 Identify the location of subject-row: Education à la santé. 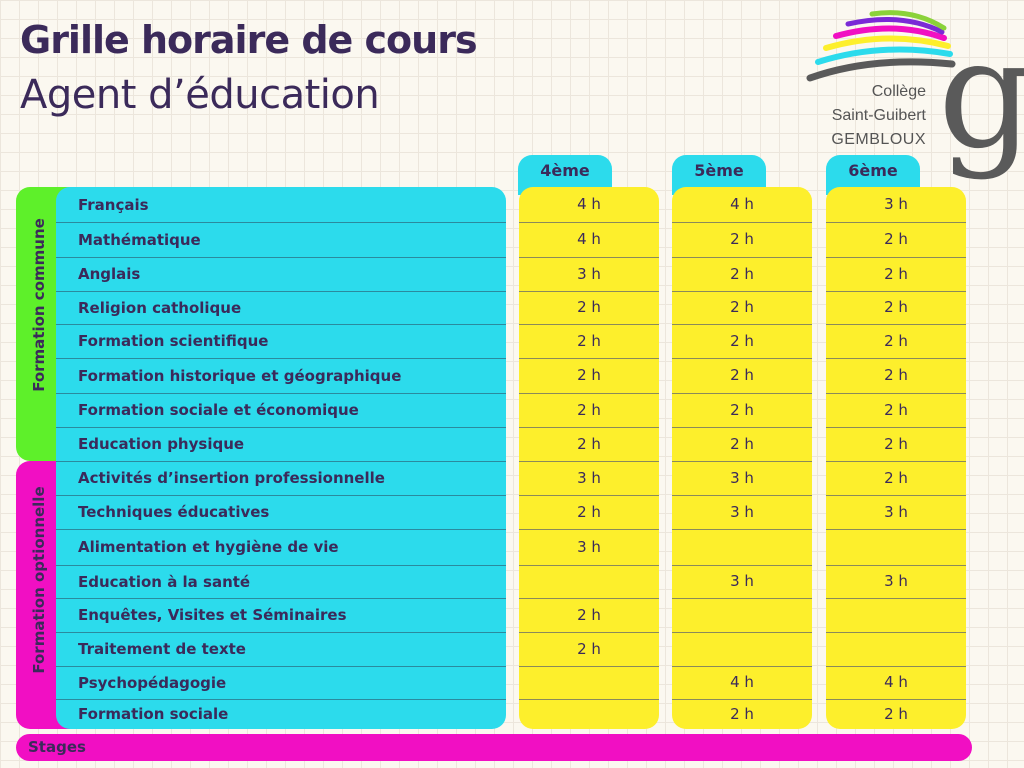
(164, 581).